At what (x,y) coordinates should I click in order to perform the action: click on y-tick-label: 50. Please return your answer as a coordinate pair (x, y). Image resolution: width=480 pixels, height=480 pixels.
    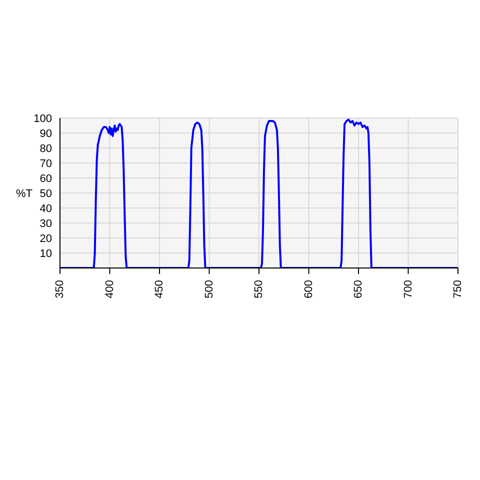
    Looking at the image, I should click on (46, 194).